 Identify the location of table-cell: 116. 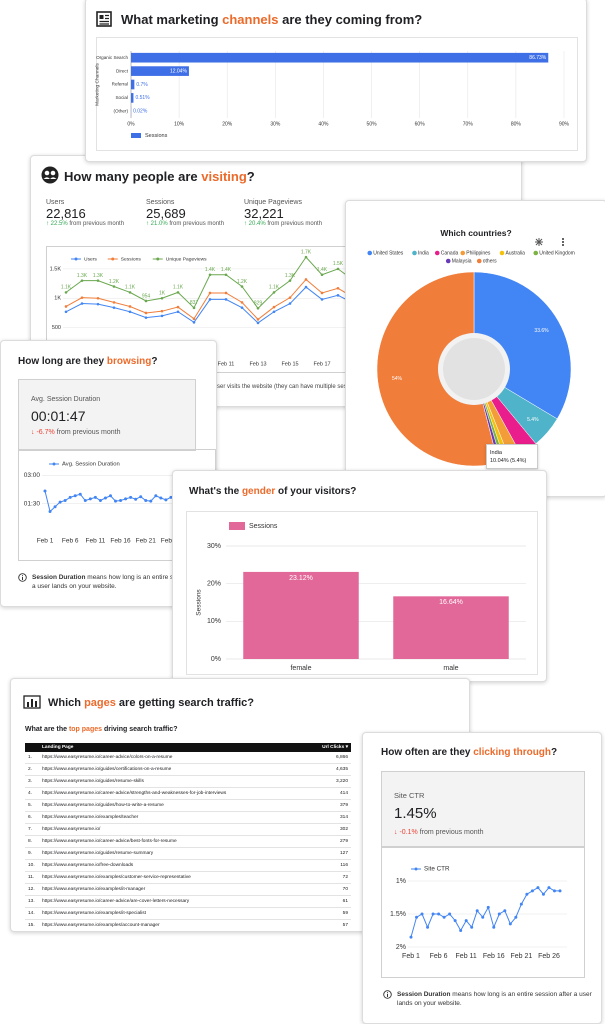
(328, 865).